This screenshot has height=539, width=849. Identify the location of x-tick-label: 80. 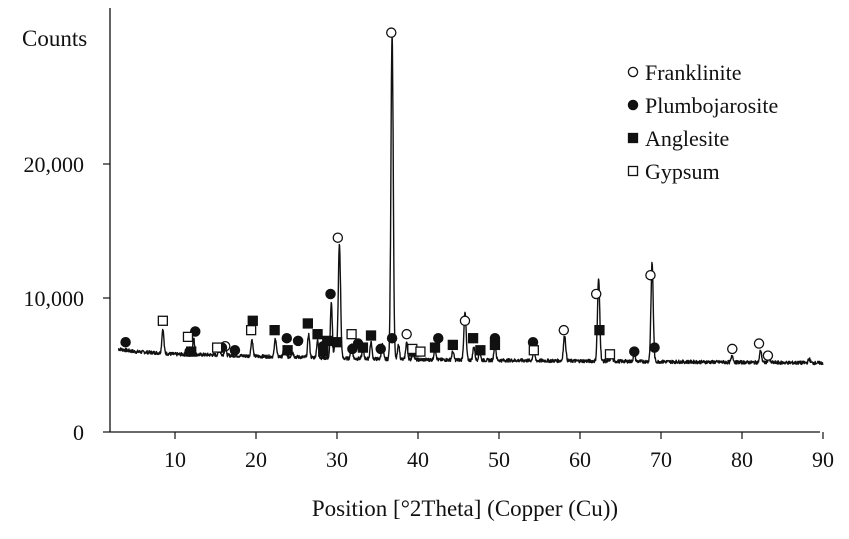
(742, 459).